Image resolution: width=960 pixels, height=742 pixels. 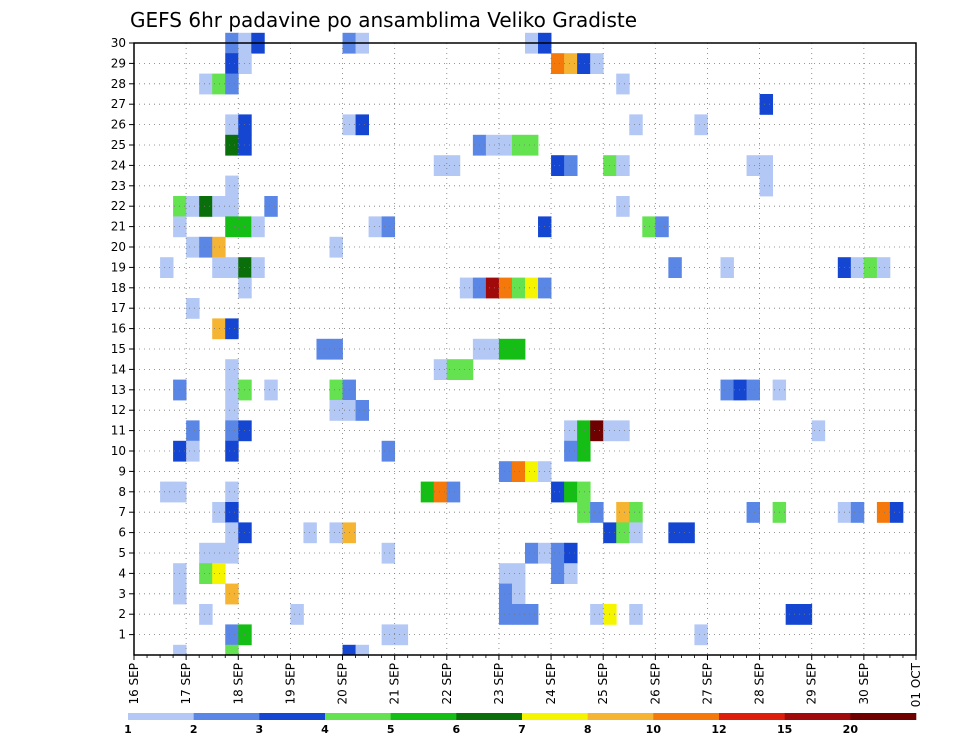 What do you see at coordinates (118, 125) in the screenshot?
I see `y-tick-label: 26` at bounding box center [118, 125].